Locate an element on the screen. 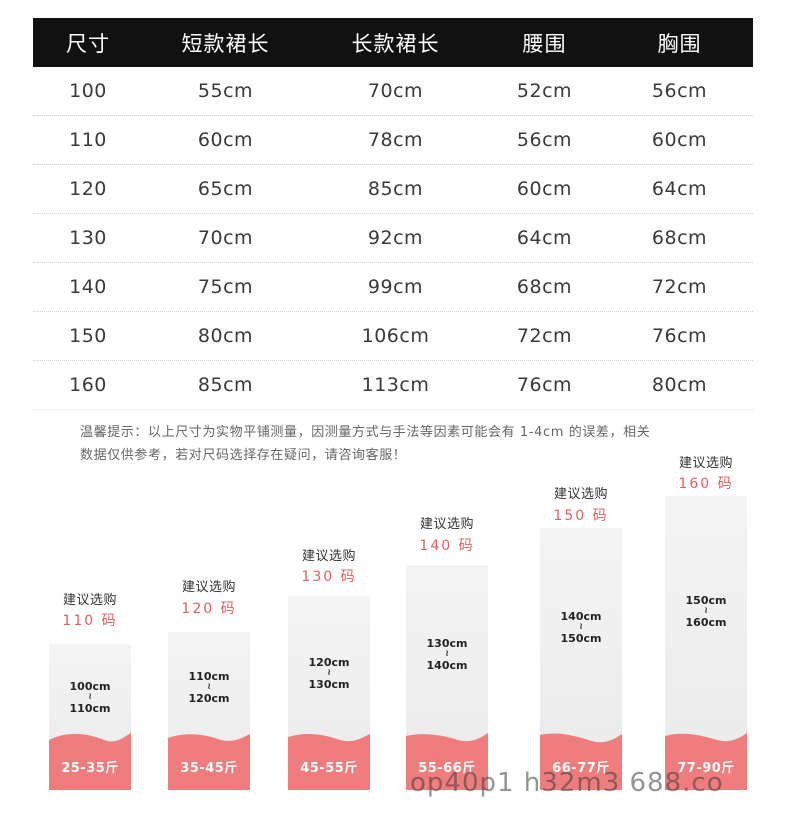 Image resolution: width=790 pixels, height=818 pixels. height-to: 150cm is located at coordinates (581, 638).